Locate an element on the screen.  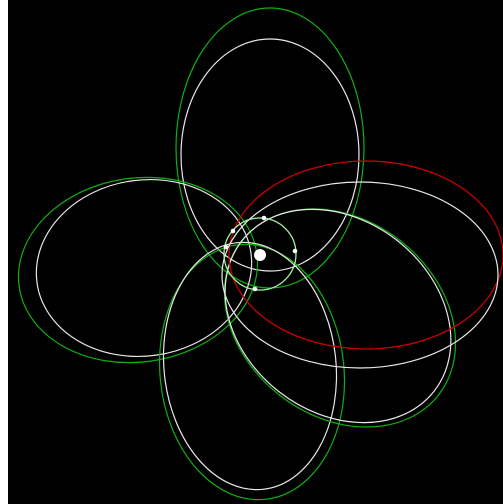
inner-orbit is located at coordinates (260, 254).